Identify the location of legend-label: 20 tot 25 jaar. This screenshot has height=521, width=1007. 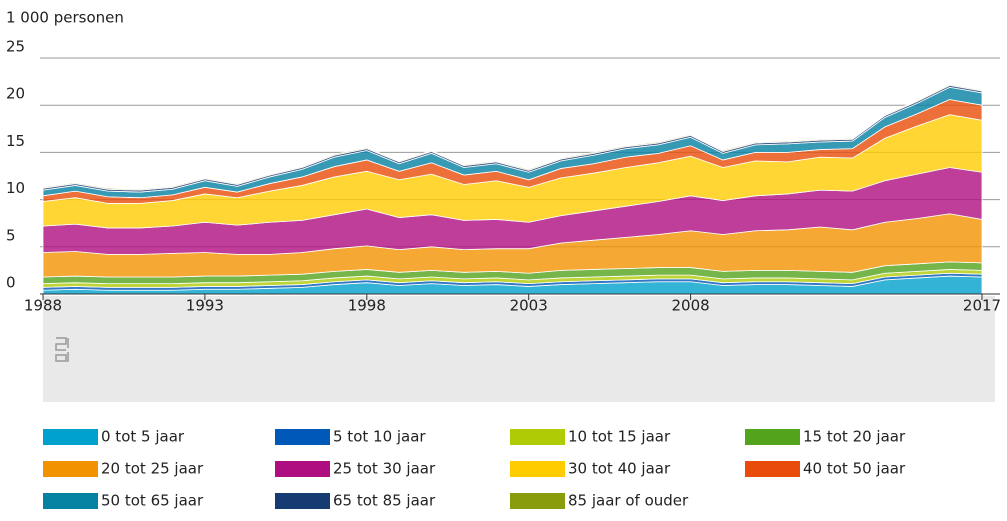
(152, 469).